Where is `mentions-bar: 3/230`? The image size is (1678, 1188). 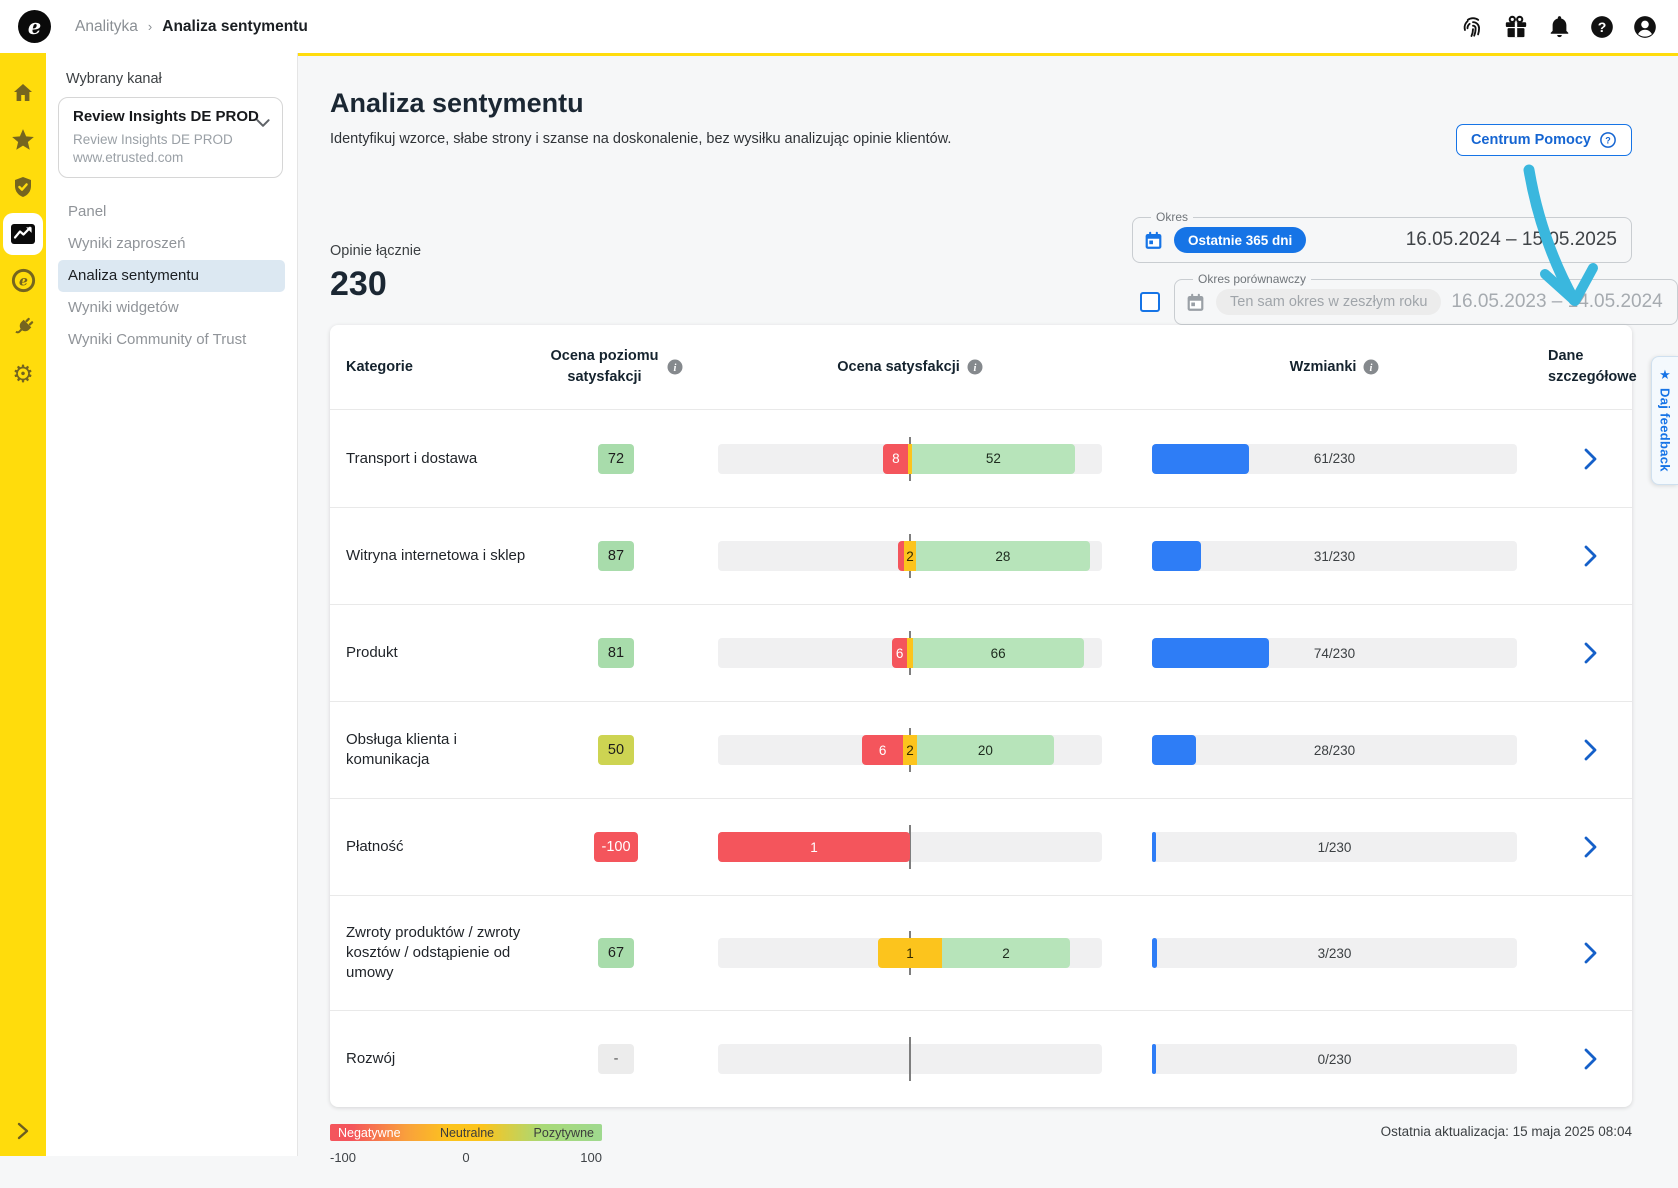 mentions-bar: 3/230 is located at coordinates (1334, 953).